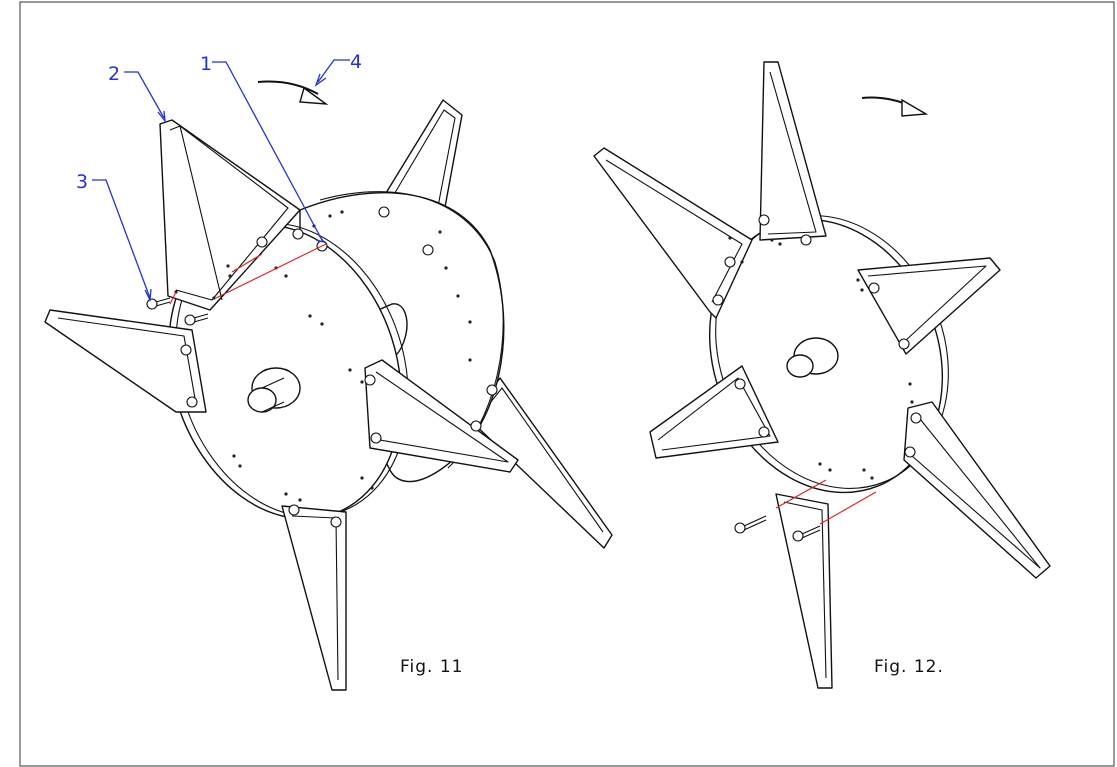  I want to click on front-blade-top, so click(230, 215).